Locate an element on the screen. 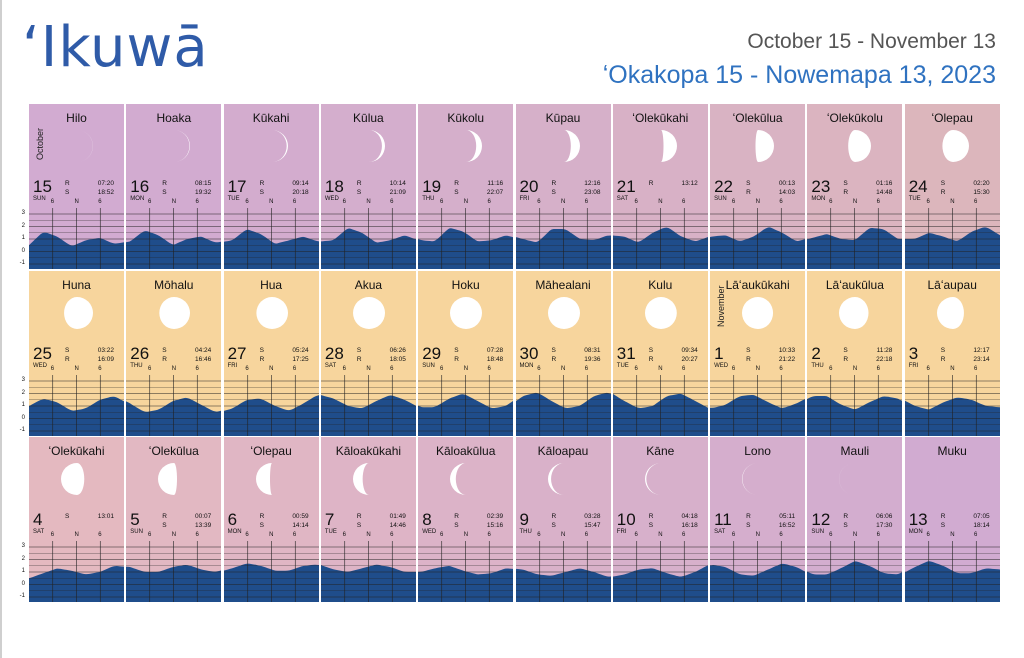  moon-time: 16:09 is located at coordinates (105, 359).